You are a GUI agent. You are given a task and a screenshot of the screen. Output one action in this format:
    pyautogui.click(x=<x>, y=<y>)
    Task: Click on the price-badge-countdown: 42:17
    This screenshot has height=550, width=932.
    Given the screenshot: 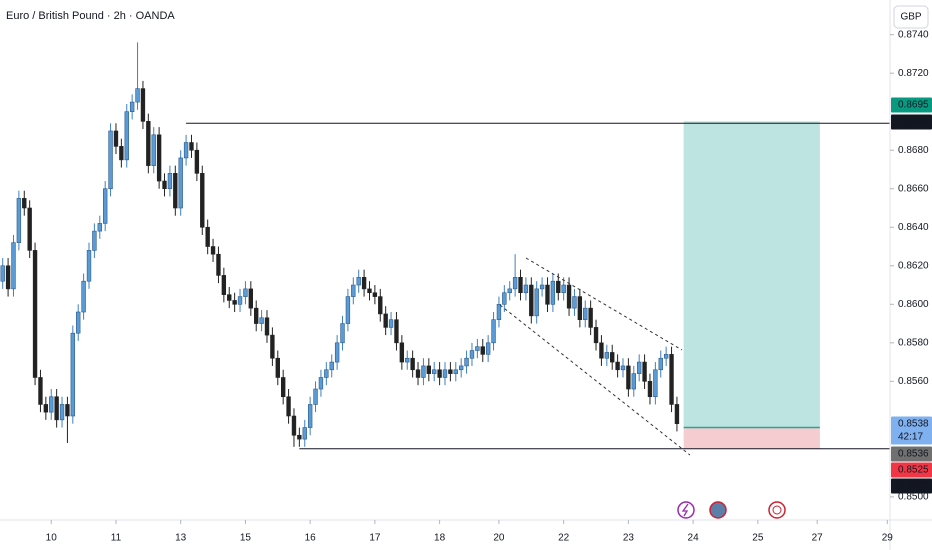 What is the action you would take?
    pyautogui.click(x=910, y=437)
    